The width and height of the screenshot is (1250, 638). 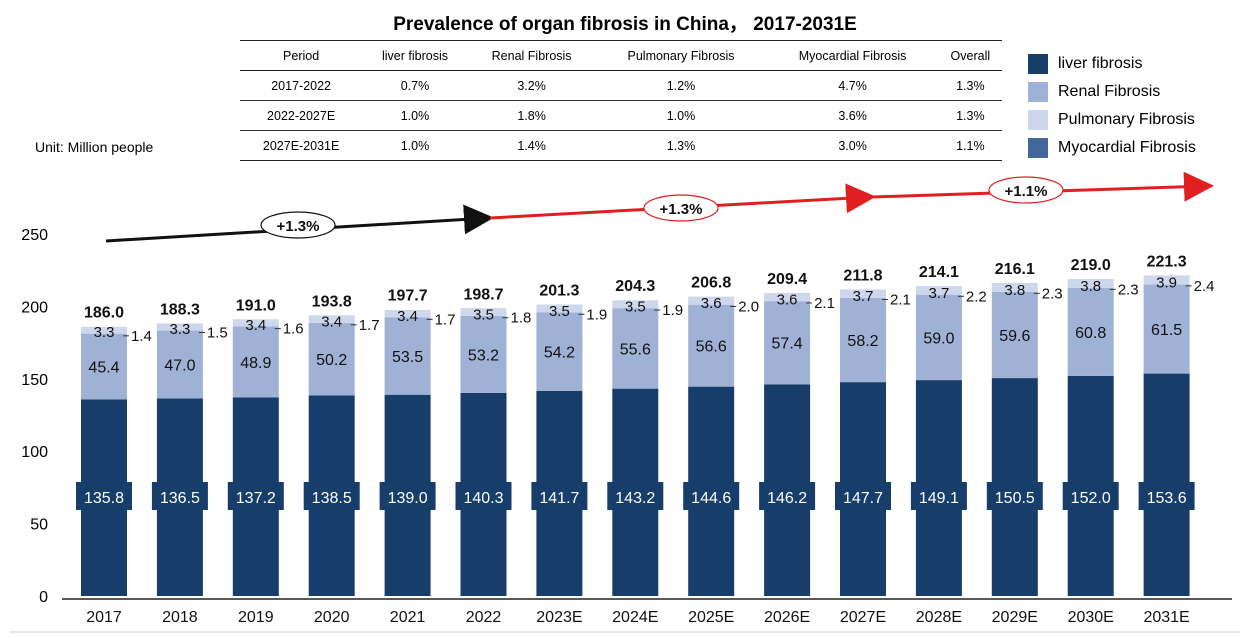 I want to click on data-label-renal: 55.6, so click(x=635, y=349).